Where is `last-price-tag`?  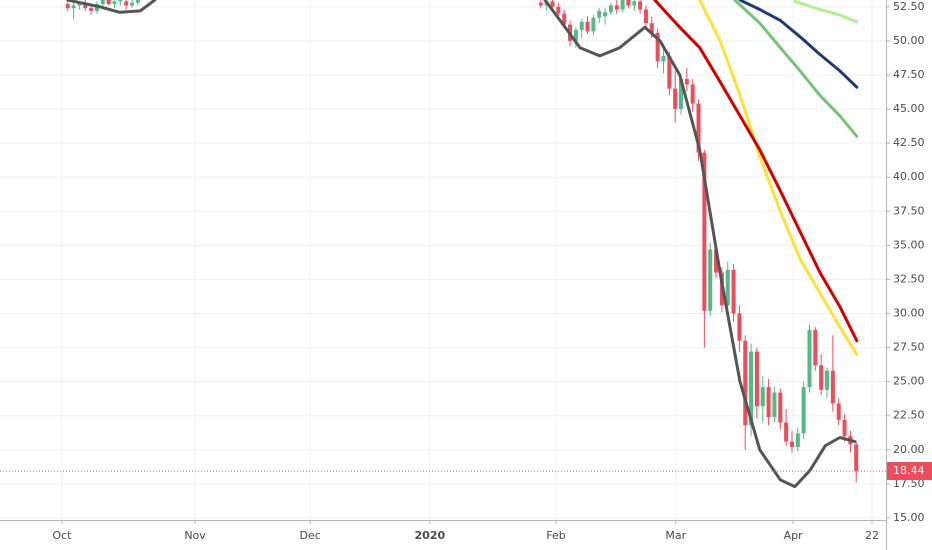 last-price-tag is located at coordinates (909, 471).